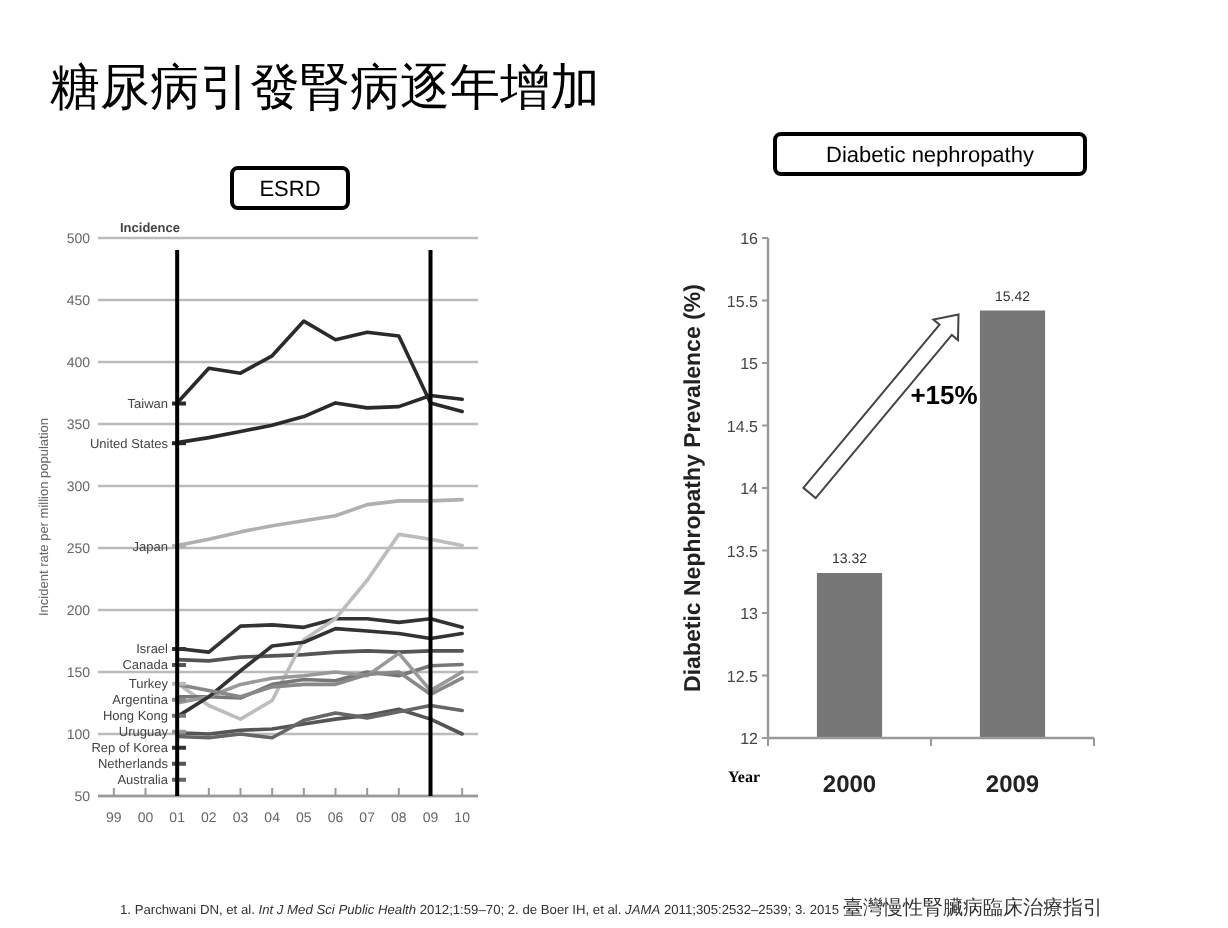  What do you see at coordinates (743, 426) in the screenshot?
I see `y-tick-label: 14.5` at bounding box center [743, 426].